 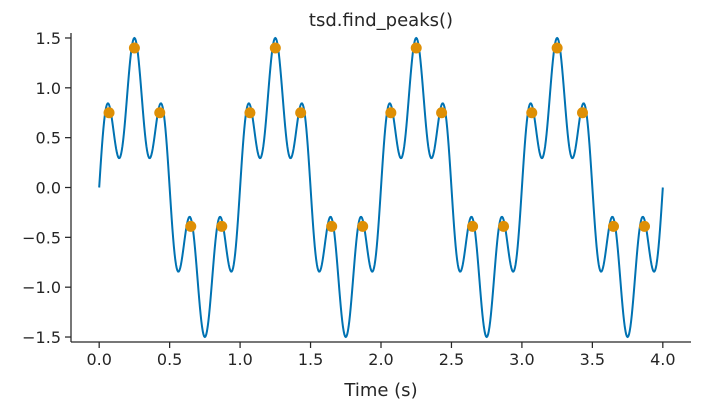 What do you see at coordinates (592, 359) in the screenshot?
I see `x-tick-label: 3.5` at bounding box center [592, 359].